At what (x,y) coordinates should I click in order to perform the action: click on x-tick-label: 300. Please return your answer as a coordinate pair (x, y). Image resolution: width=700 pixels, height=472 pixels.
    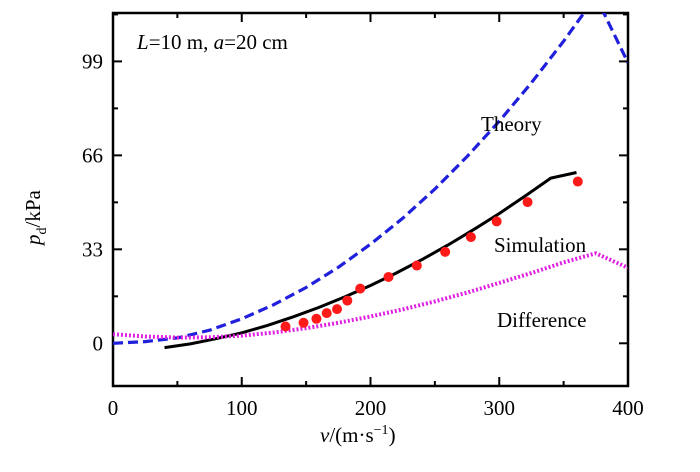
    Looking at the image, I should click on (500, 408).